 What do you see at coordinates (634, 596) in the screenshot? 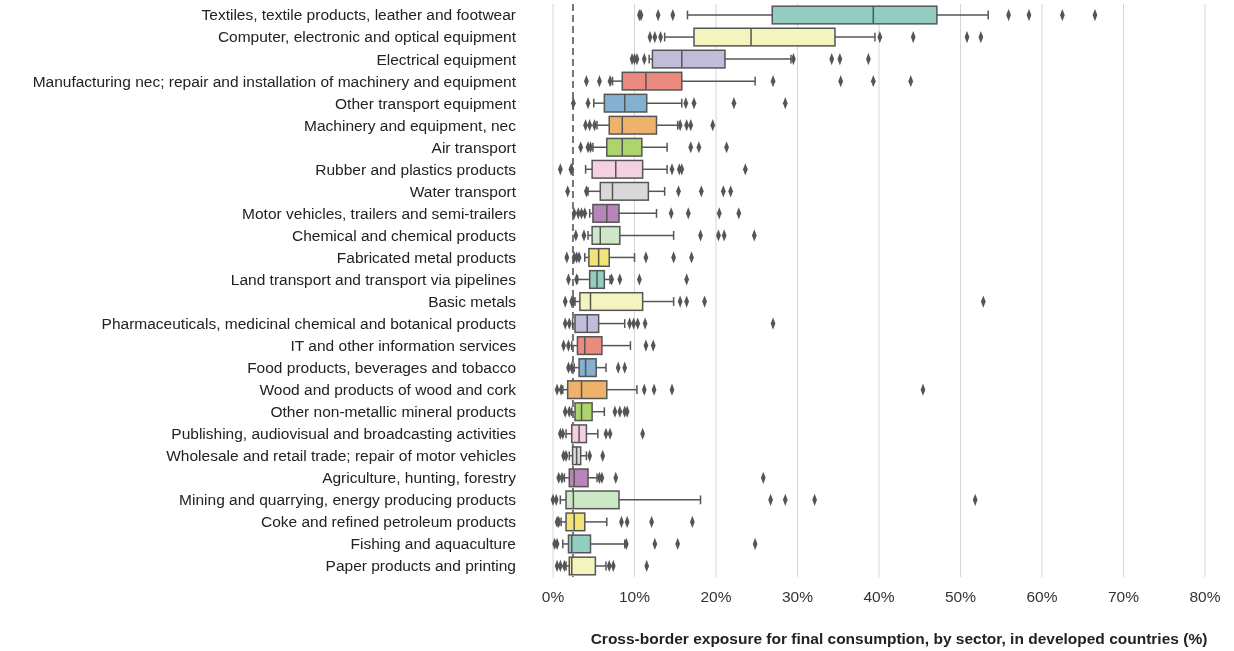
I see `x-tick-label: 10%` at bounding box center [634, 596].